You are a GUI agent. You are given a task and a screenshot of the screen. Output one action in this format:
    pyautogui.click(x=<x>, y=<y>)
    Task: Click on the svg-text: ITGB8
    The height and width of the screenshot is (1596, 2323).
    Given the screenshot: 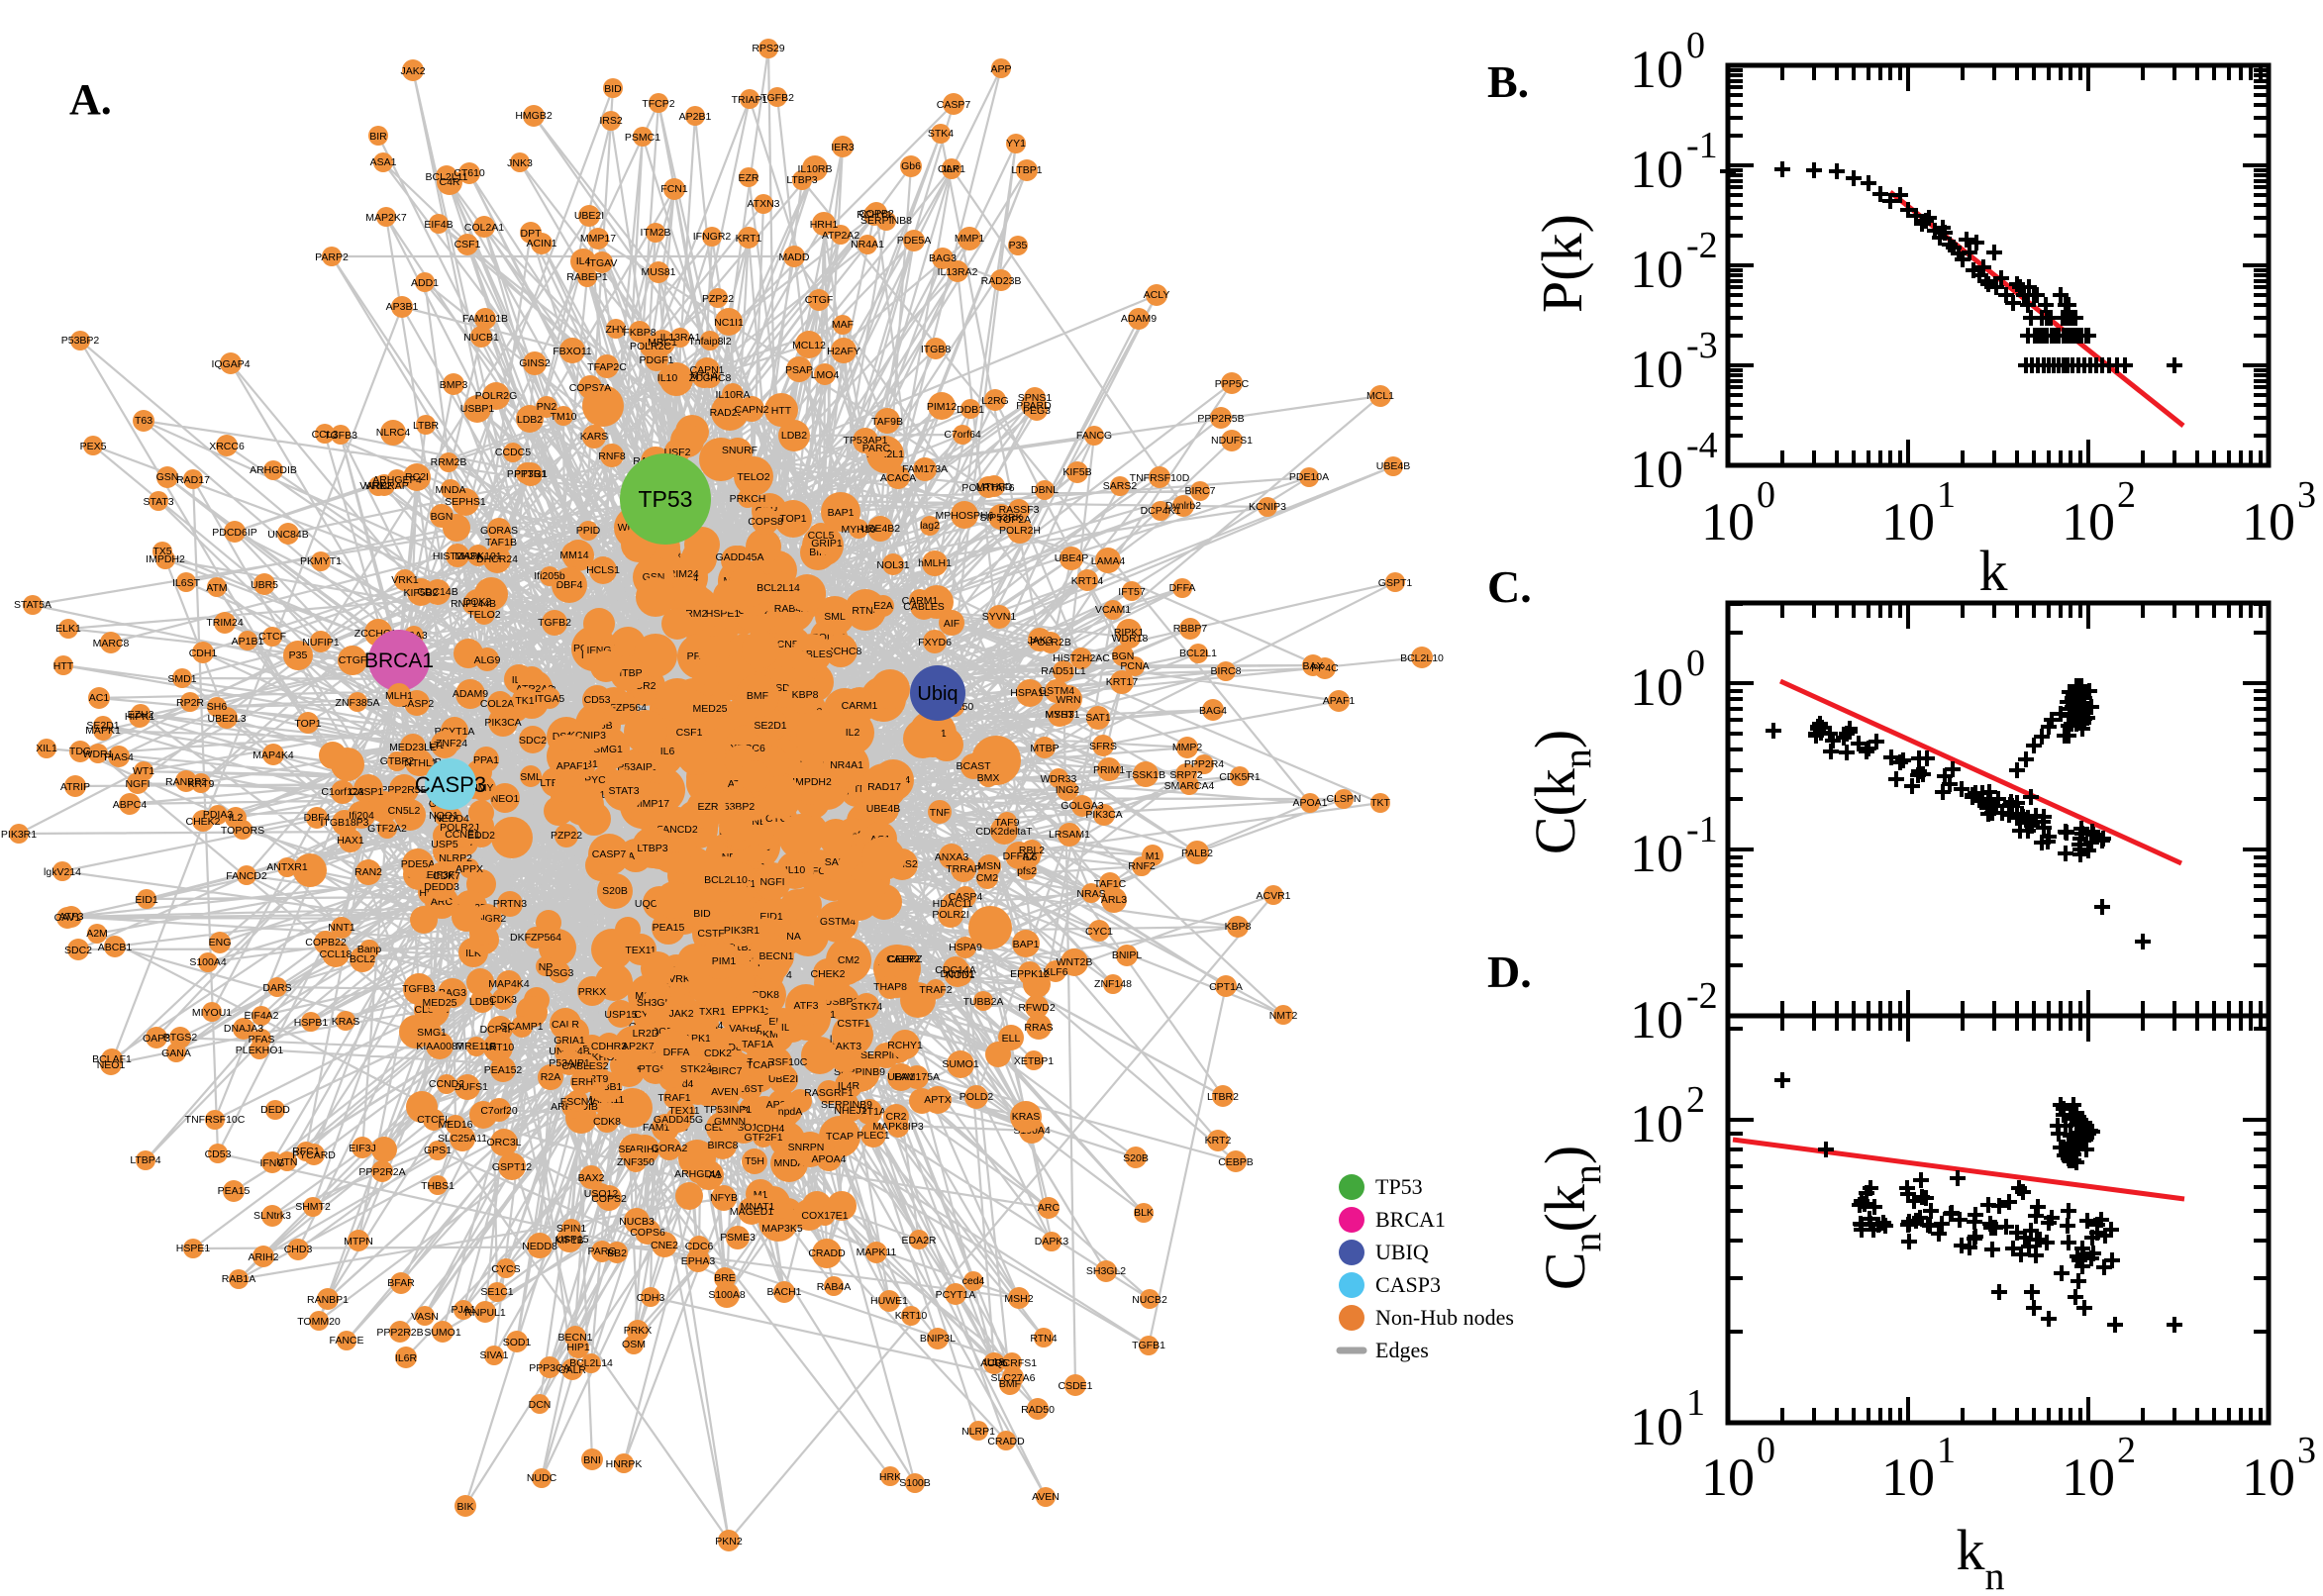 What is the action you would take?
    pyautogui.click(x=936, y=349)
    